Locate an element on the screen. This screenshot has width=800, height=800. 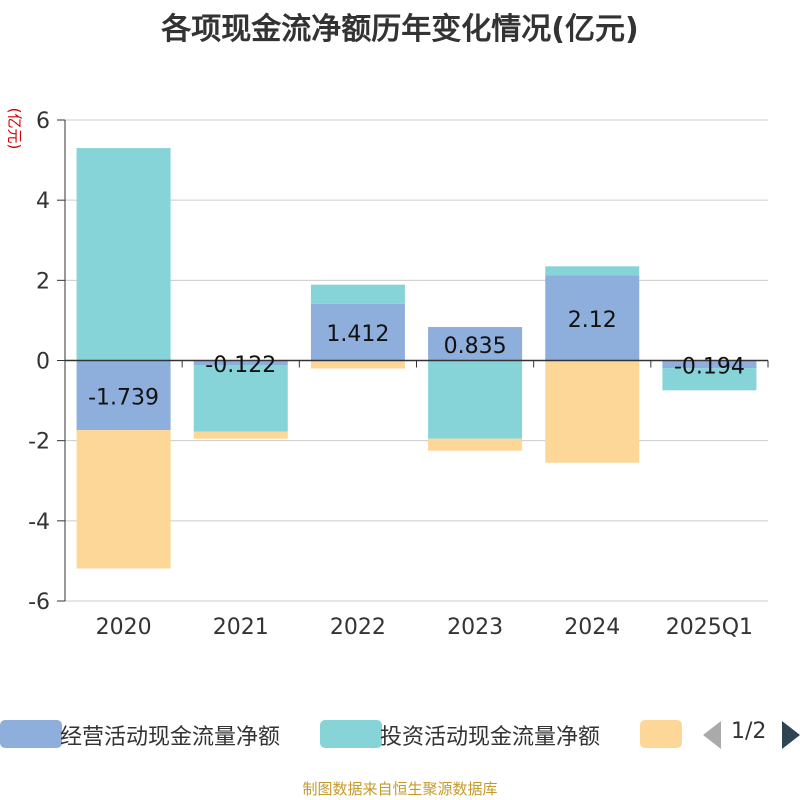
bar-financing-2023 is located at coordinates (475, 444).